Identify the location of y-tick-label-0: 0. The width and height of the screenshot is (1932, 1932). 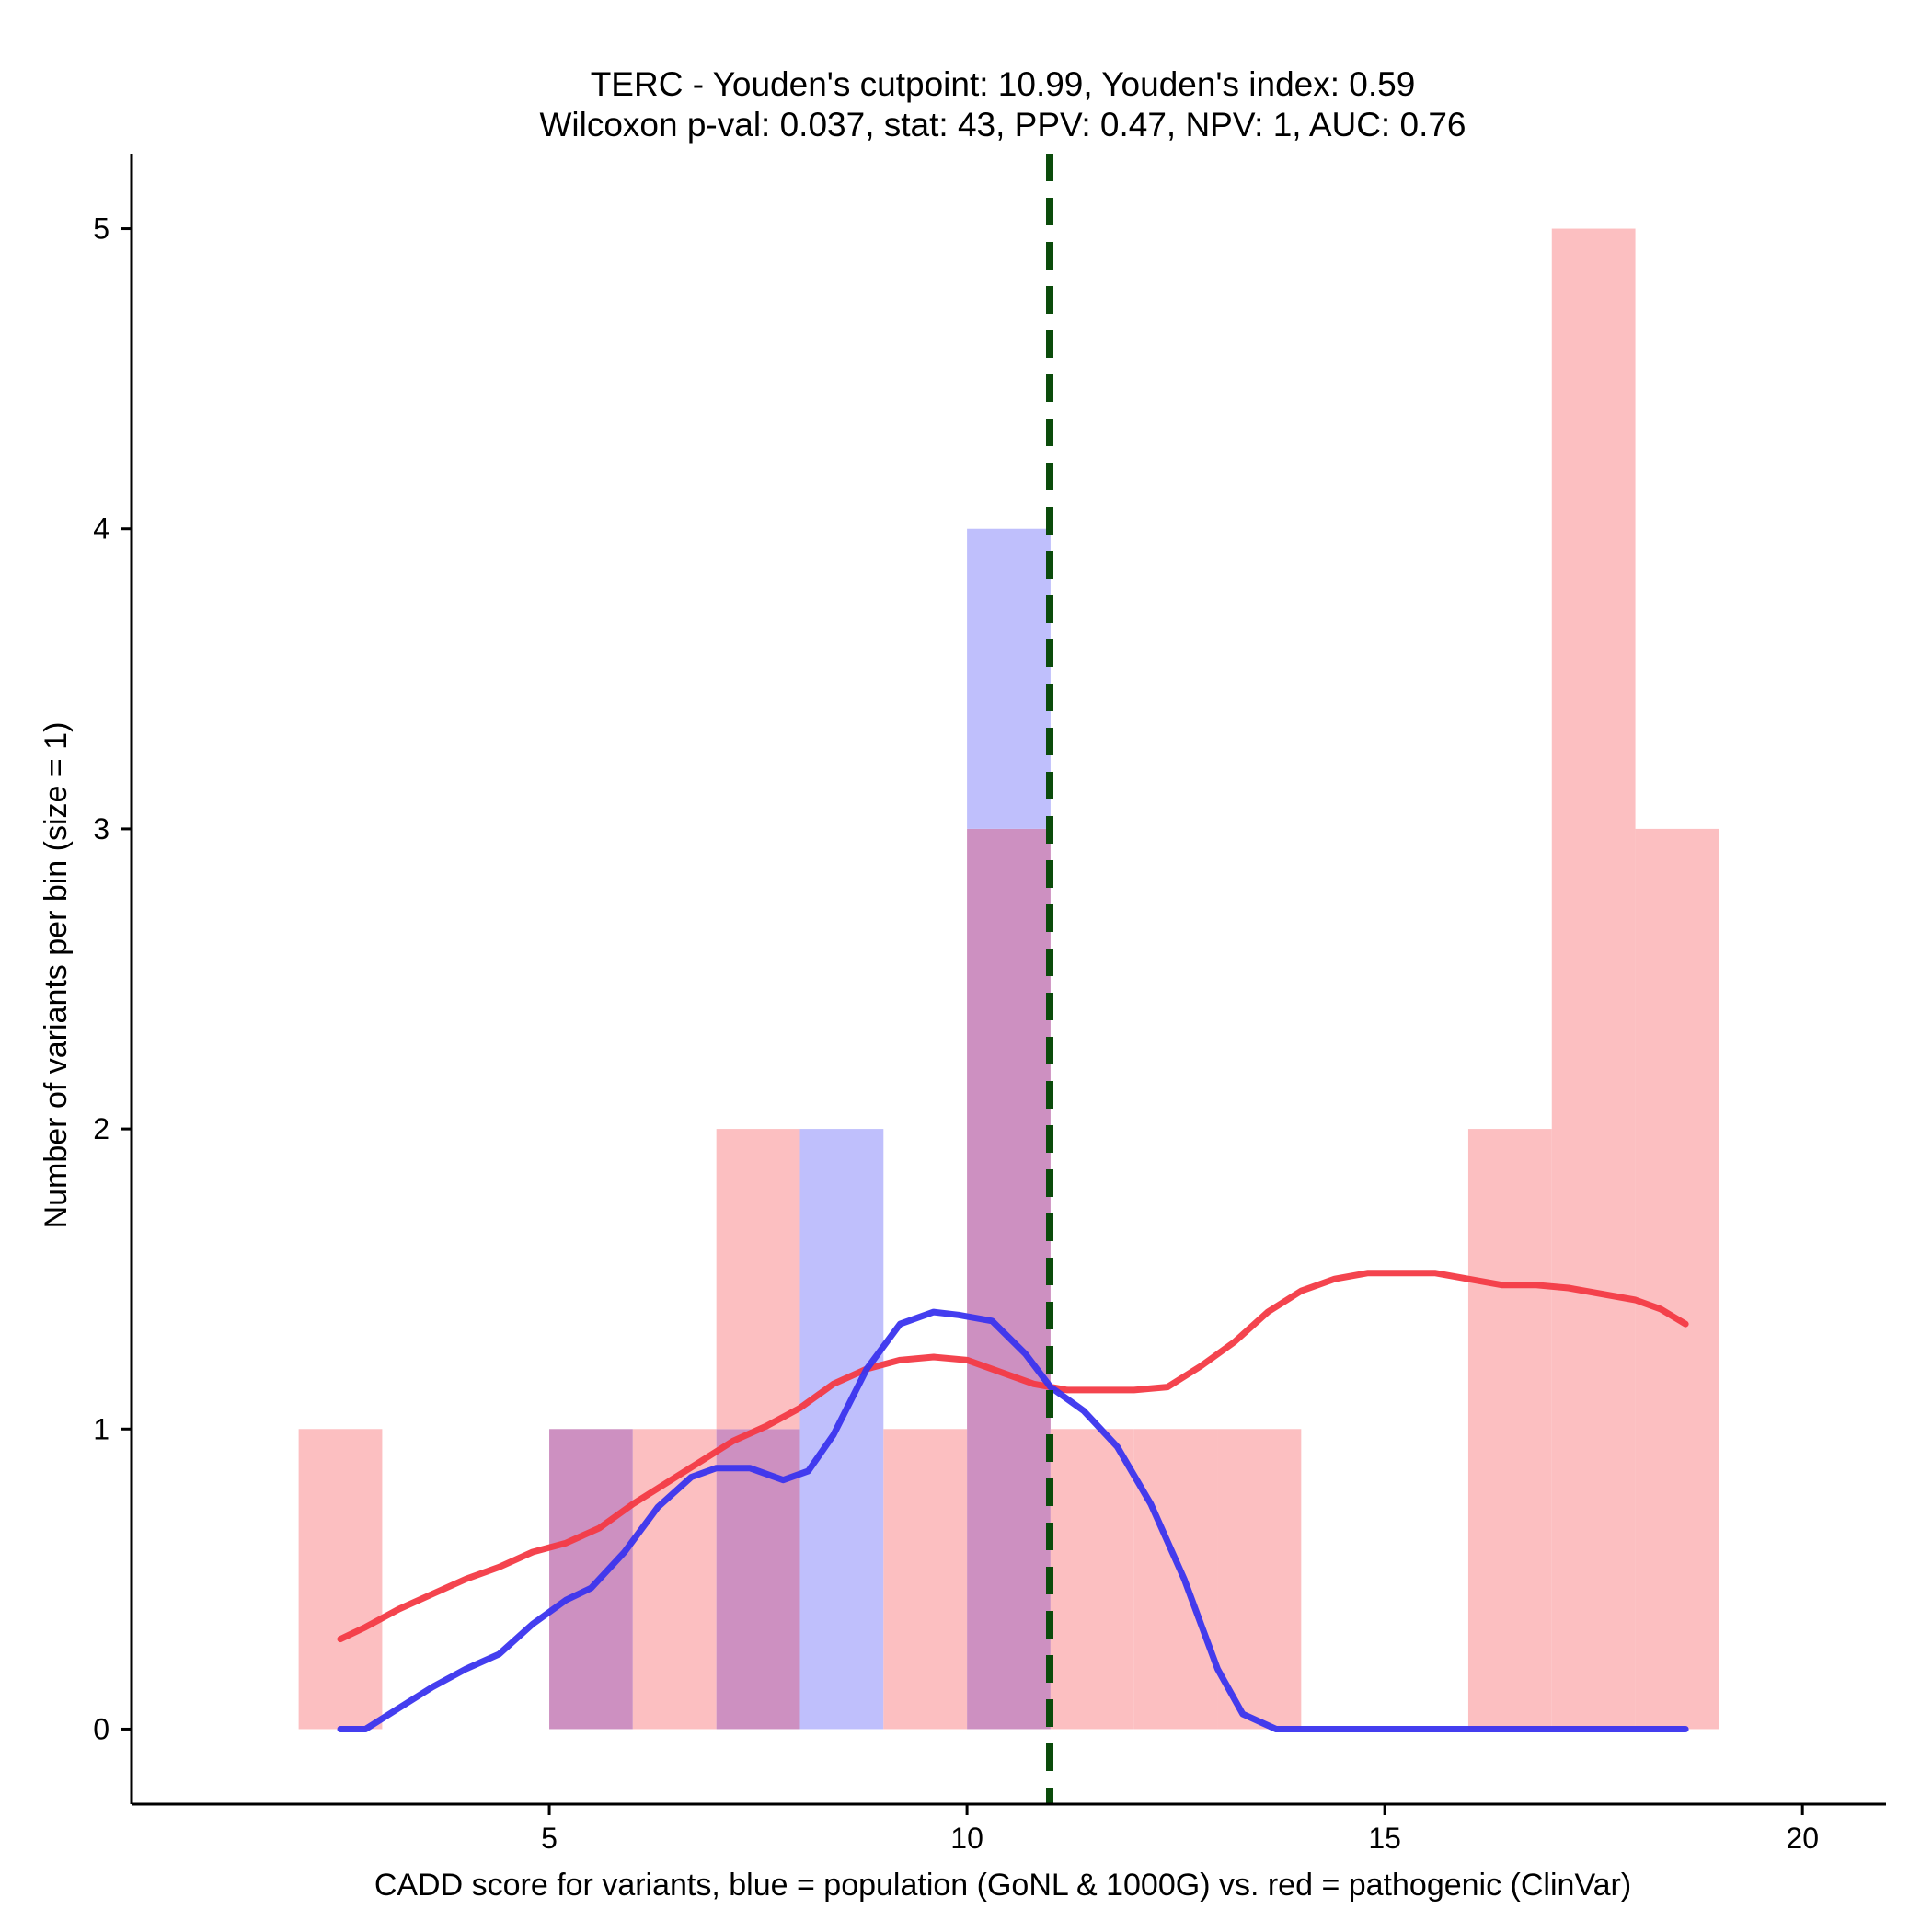
(101, 1728).